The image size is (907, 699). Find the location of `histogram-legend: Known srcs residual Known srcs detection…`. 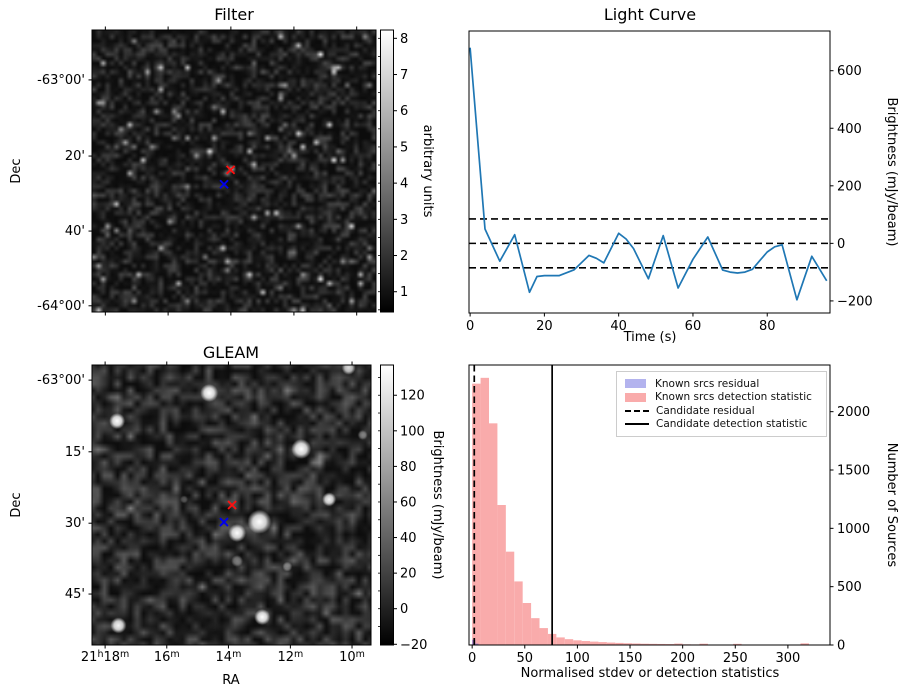

histogram-legend: Known srcs residual Known srcs detection… is located at coordinates (721, 404).